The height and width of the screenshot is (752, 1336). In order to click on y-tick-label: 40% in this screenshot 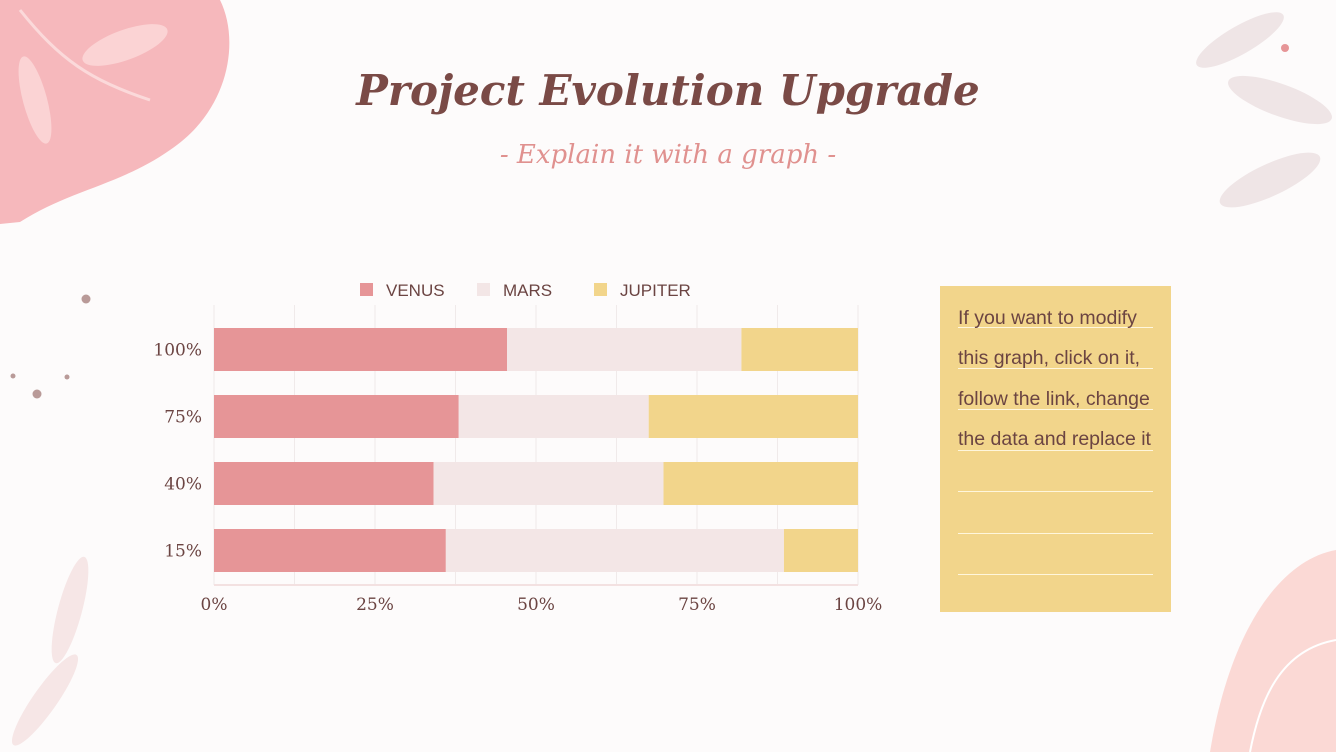, I will do `click(183, 485)`.